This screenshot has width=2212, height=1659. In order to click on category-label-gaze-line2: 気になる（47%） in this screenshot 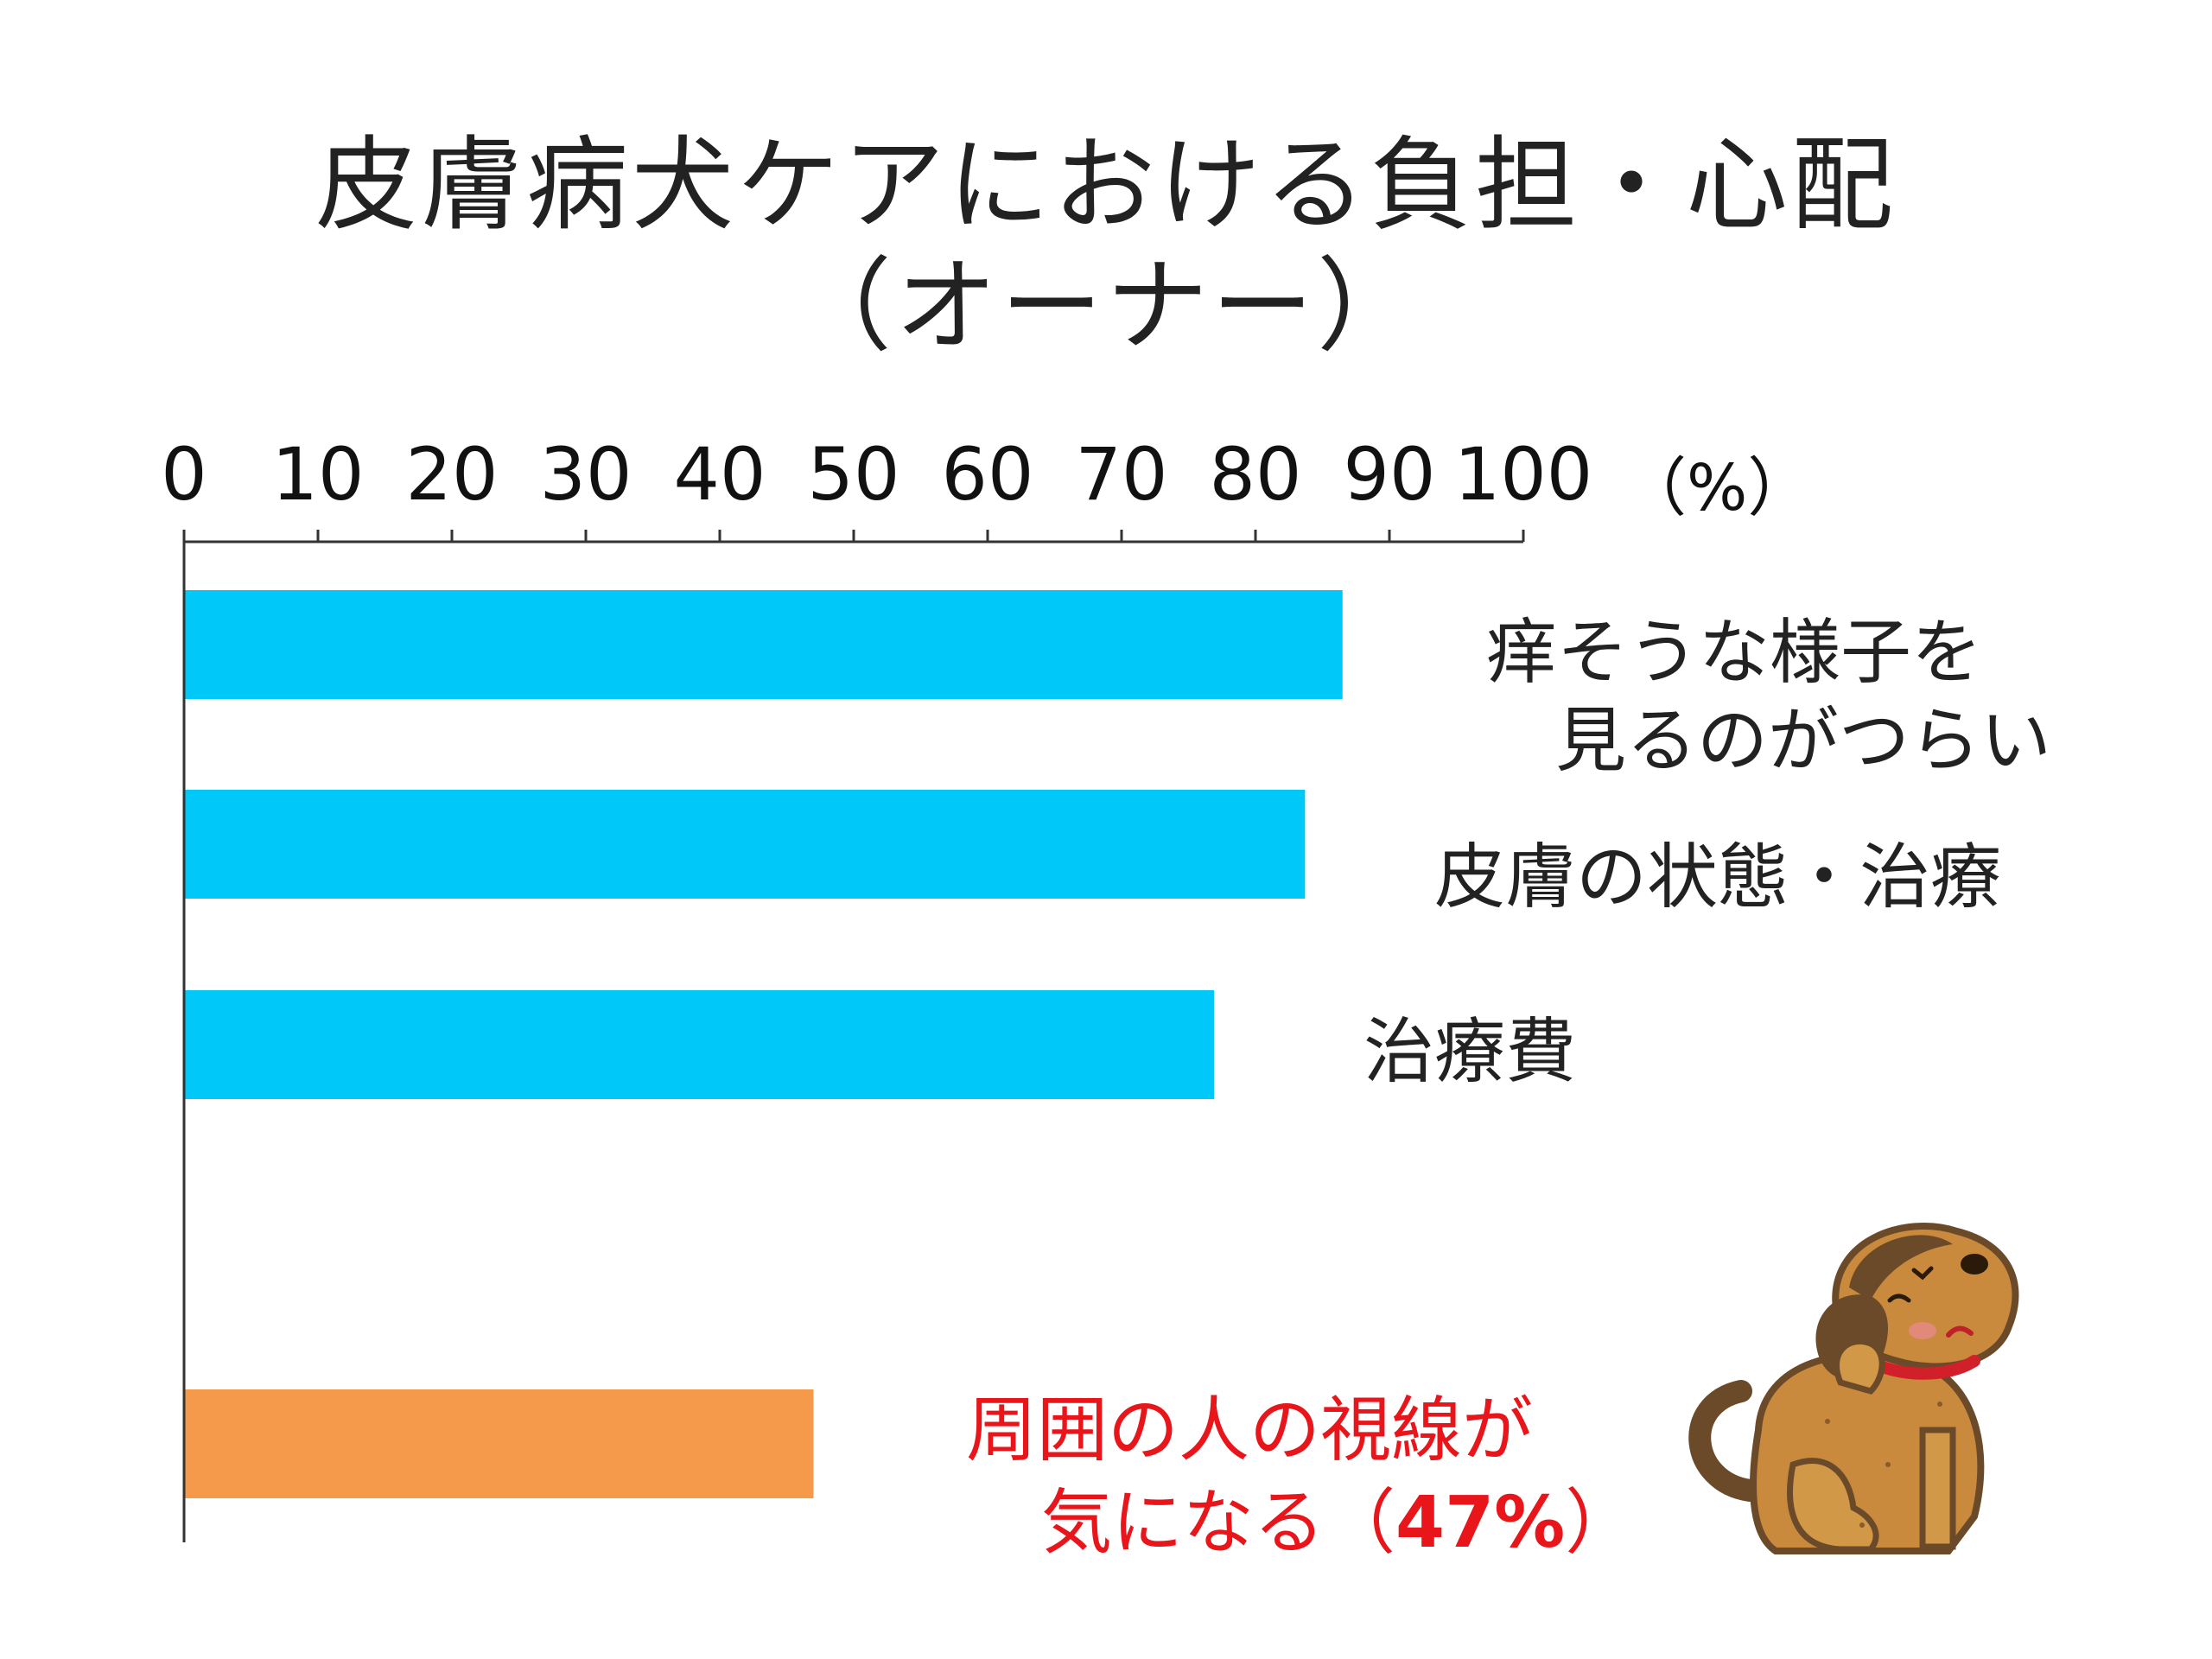, I will do `click(1339, 1523)`.